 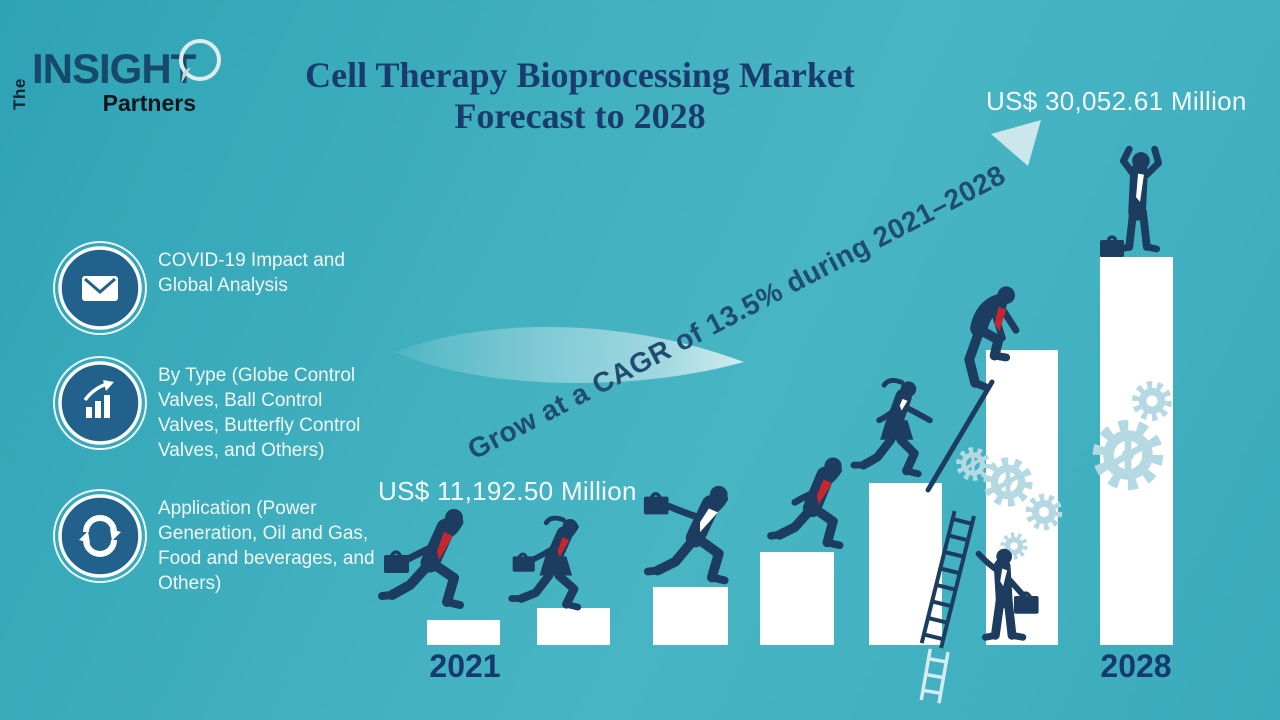 I want to click on arrowhead-icon, so click(x=1016, y=143).